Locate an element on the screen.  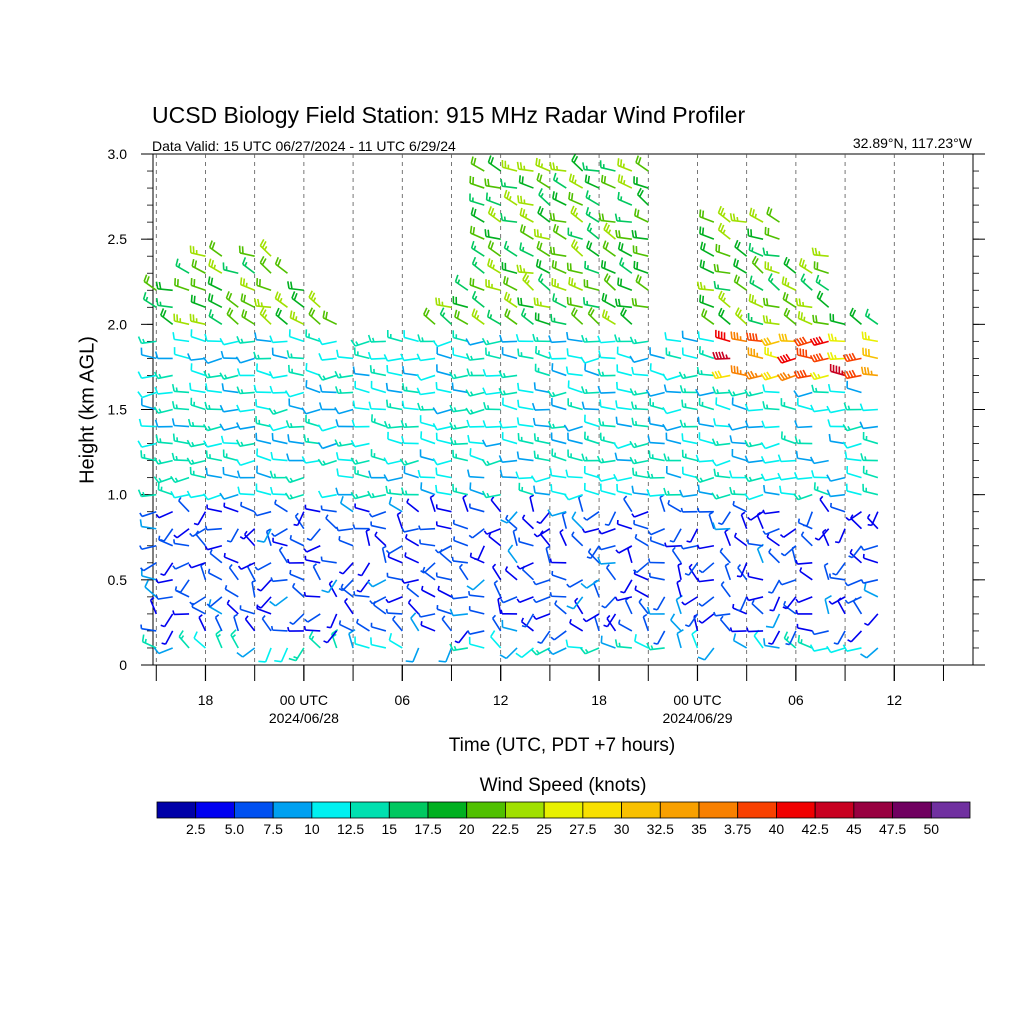
colorbar-label: 27.5 is located at coordinates (582, 829).